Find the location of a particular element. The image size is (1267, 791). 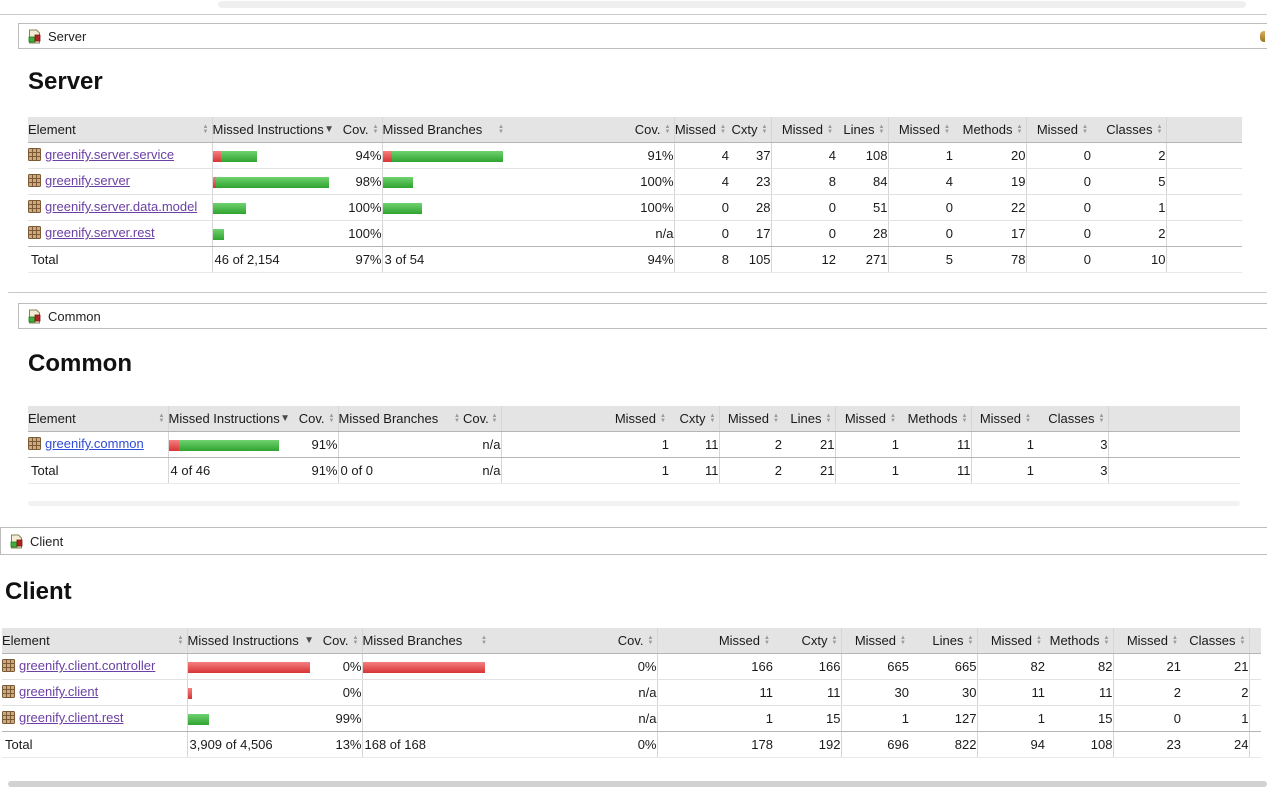

counter-cell: 4 is located at coordinates (701, 155).